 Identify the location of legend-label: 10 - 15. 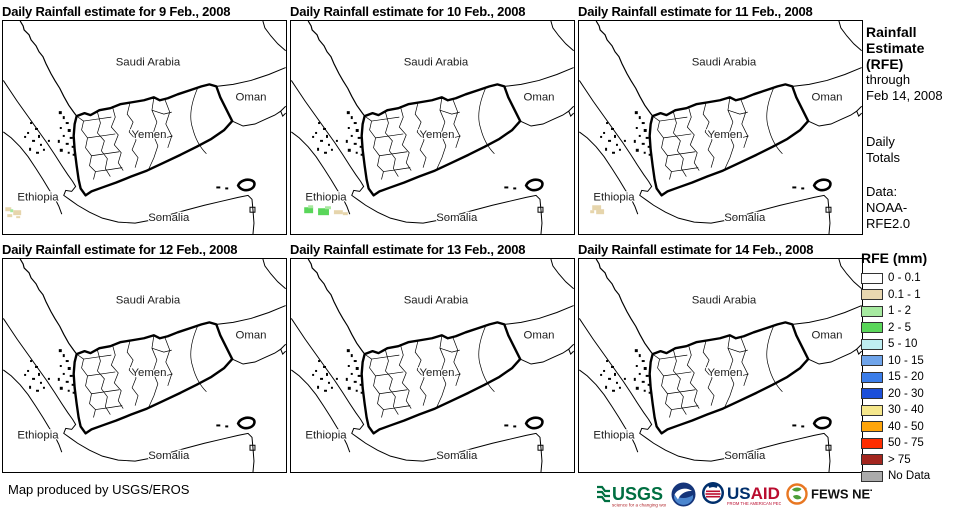
(906, 360).